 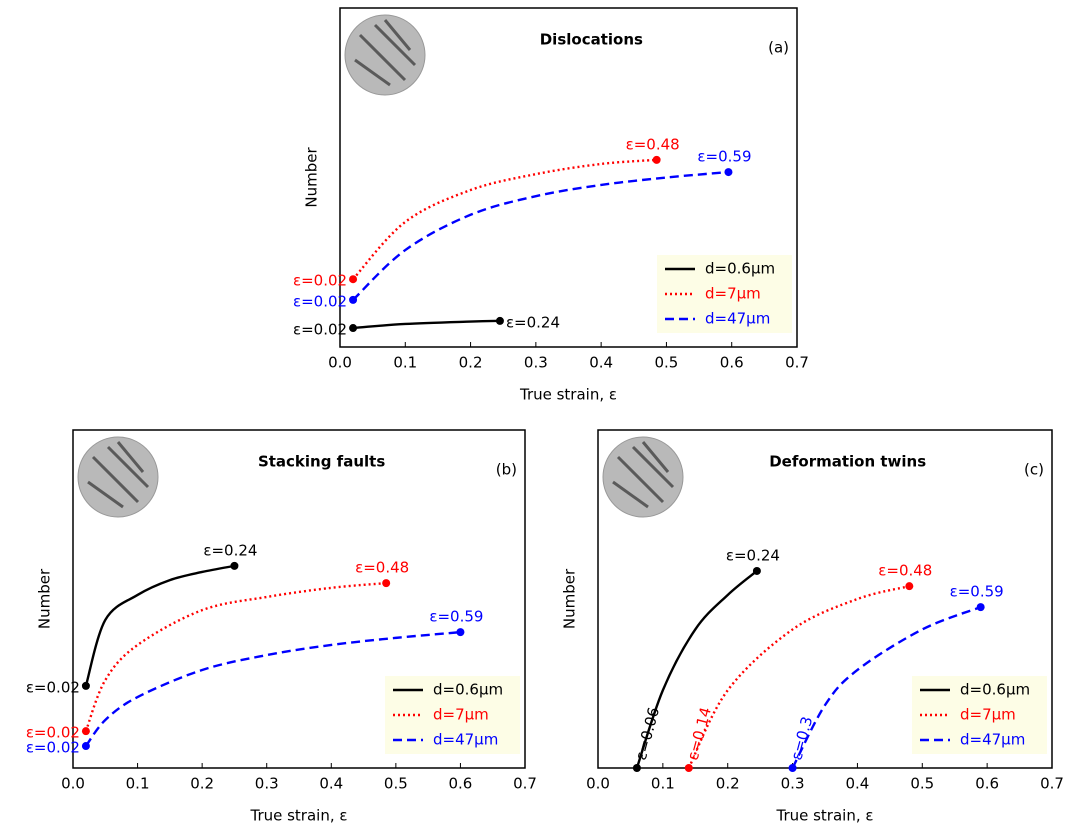 I want to click on panel-label: (a), so click(x=778, y=48).